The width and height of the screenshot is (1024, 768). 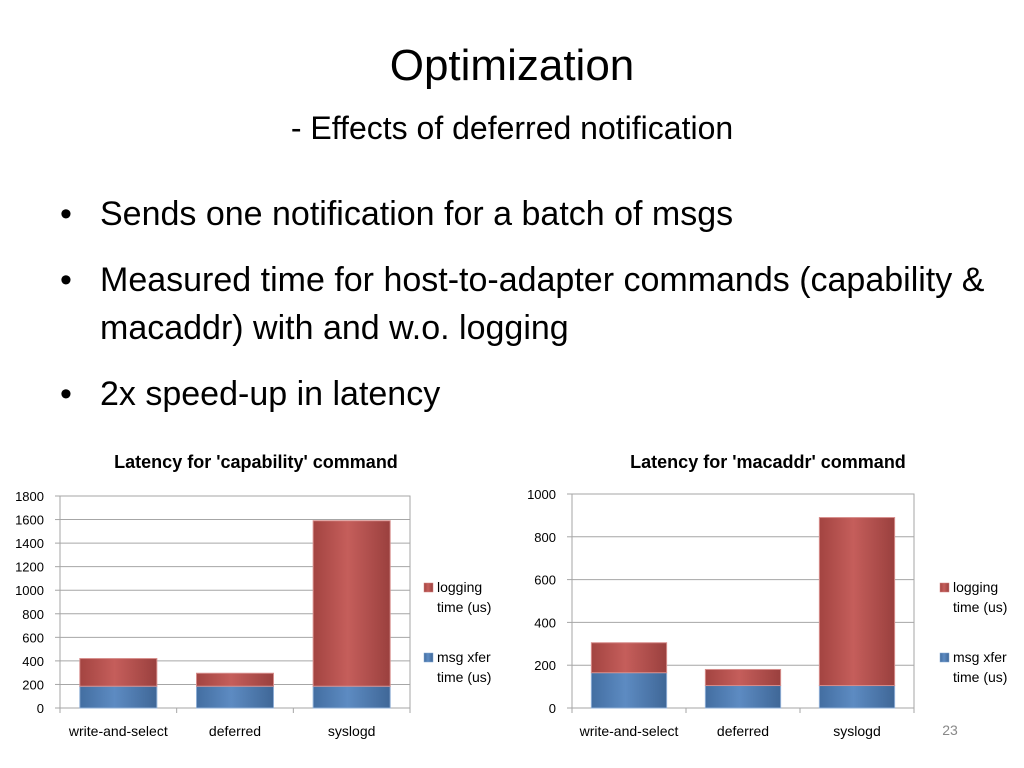 What do you see at coordinates (512, 65) in the screenshot?
I see `slide-title: Optimization` at bounding box center [512, 65].